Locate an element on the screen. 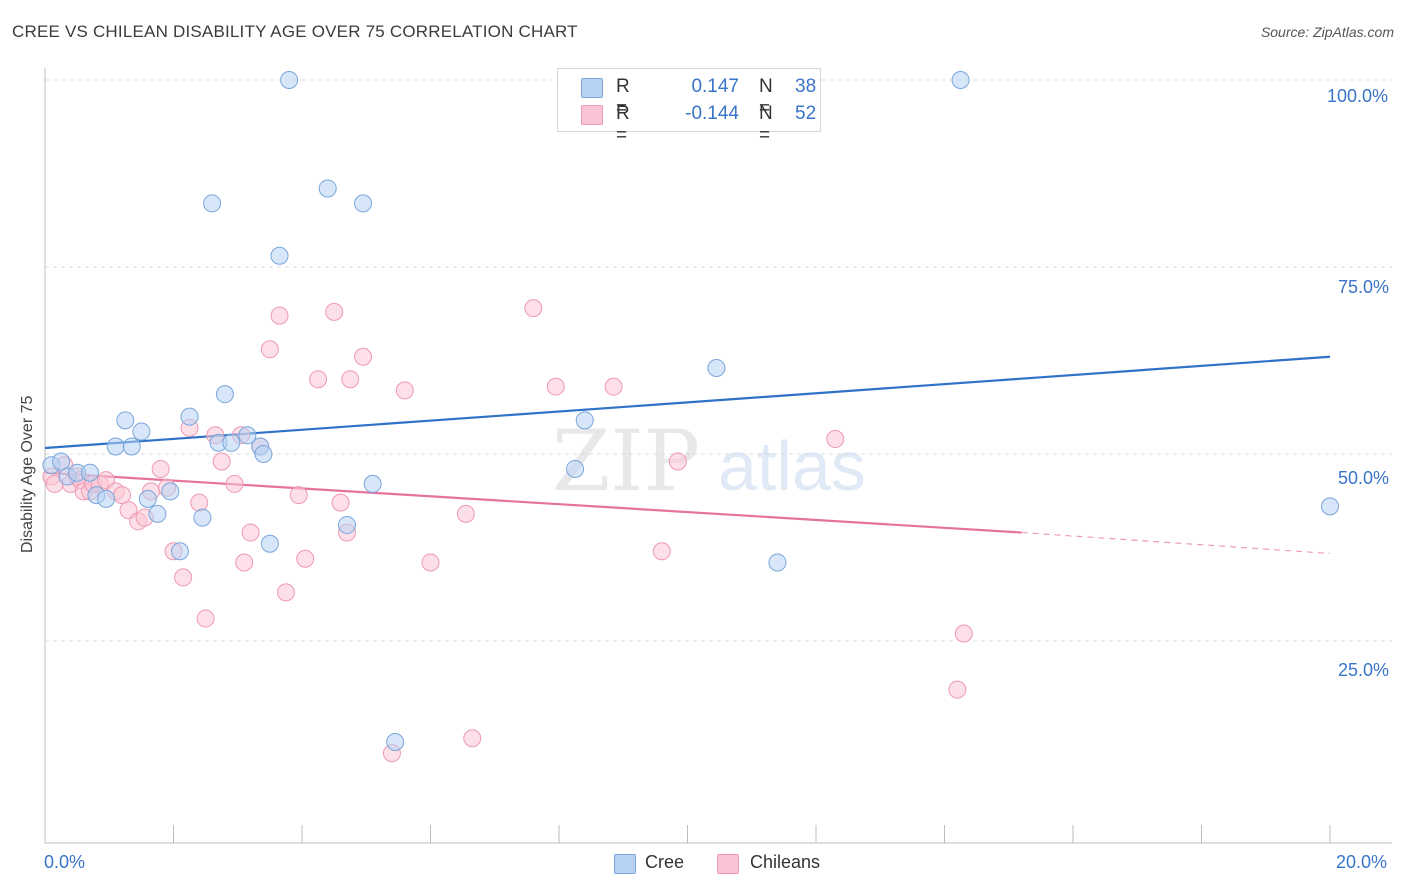  cree-r-label: R = is located at coordinates (623, 97).